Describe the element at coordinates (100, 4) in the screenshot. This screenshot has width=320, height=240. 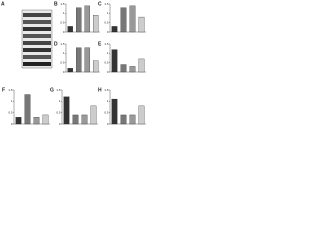
I see `panel-label: C` at that location.